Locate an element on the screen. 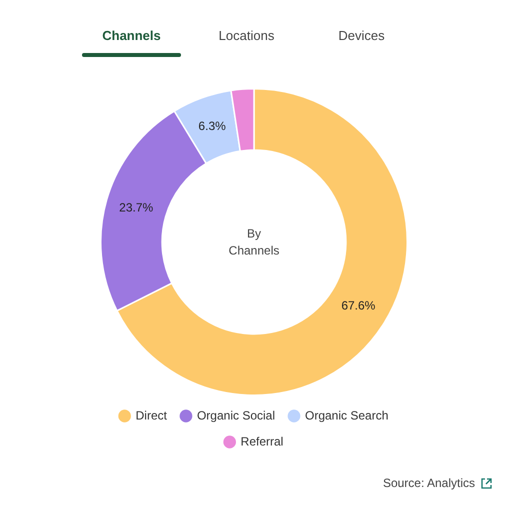 This screenshot has height=508, width=508. legend-label: Direct is located at coordinates (152, 415).